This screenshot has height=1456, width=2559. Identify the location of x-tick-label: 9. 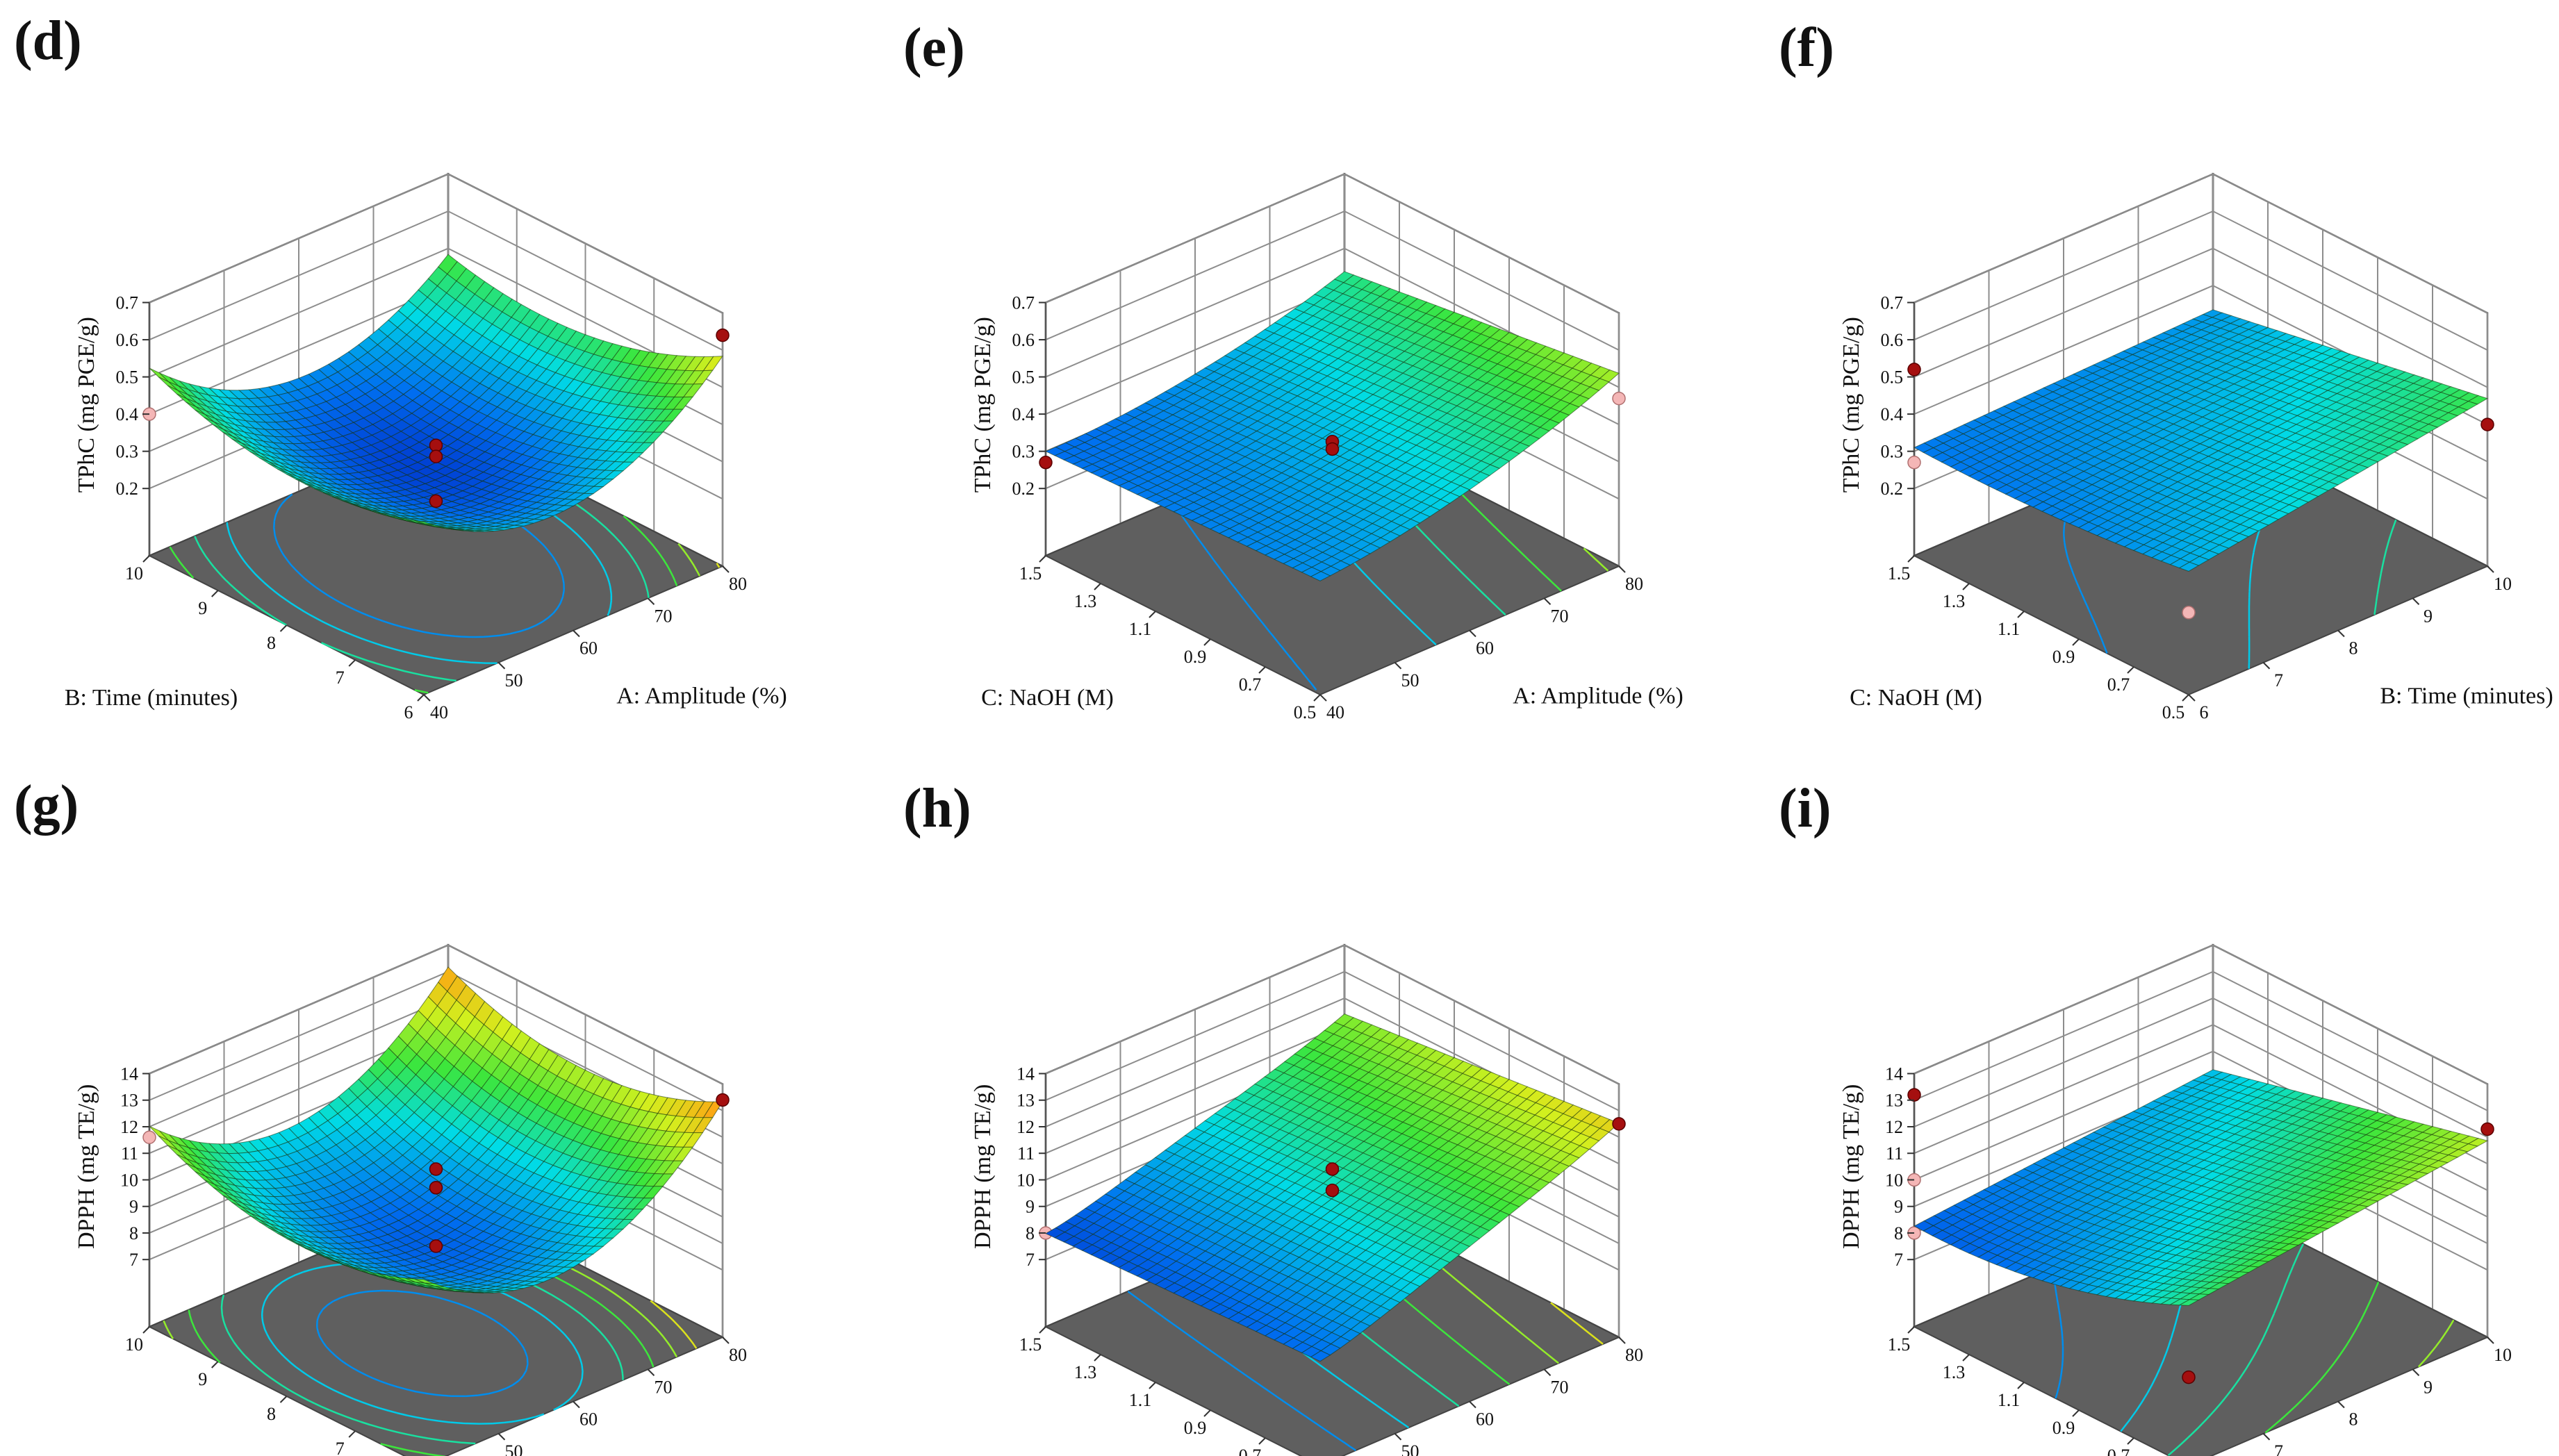
(2428, 616).